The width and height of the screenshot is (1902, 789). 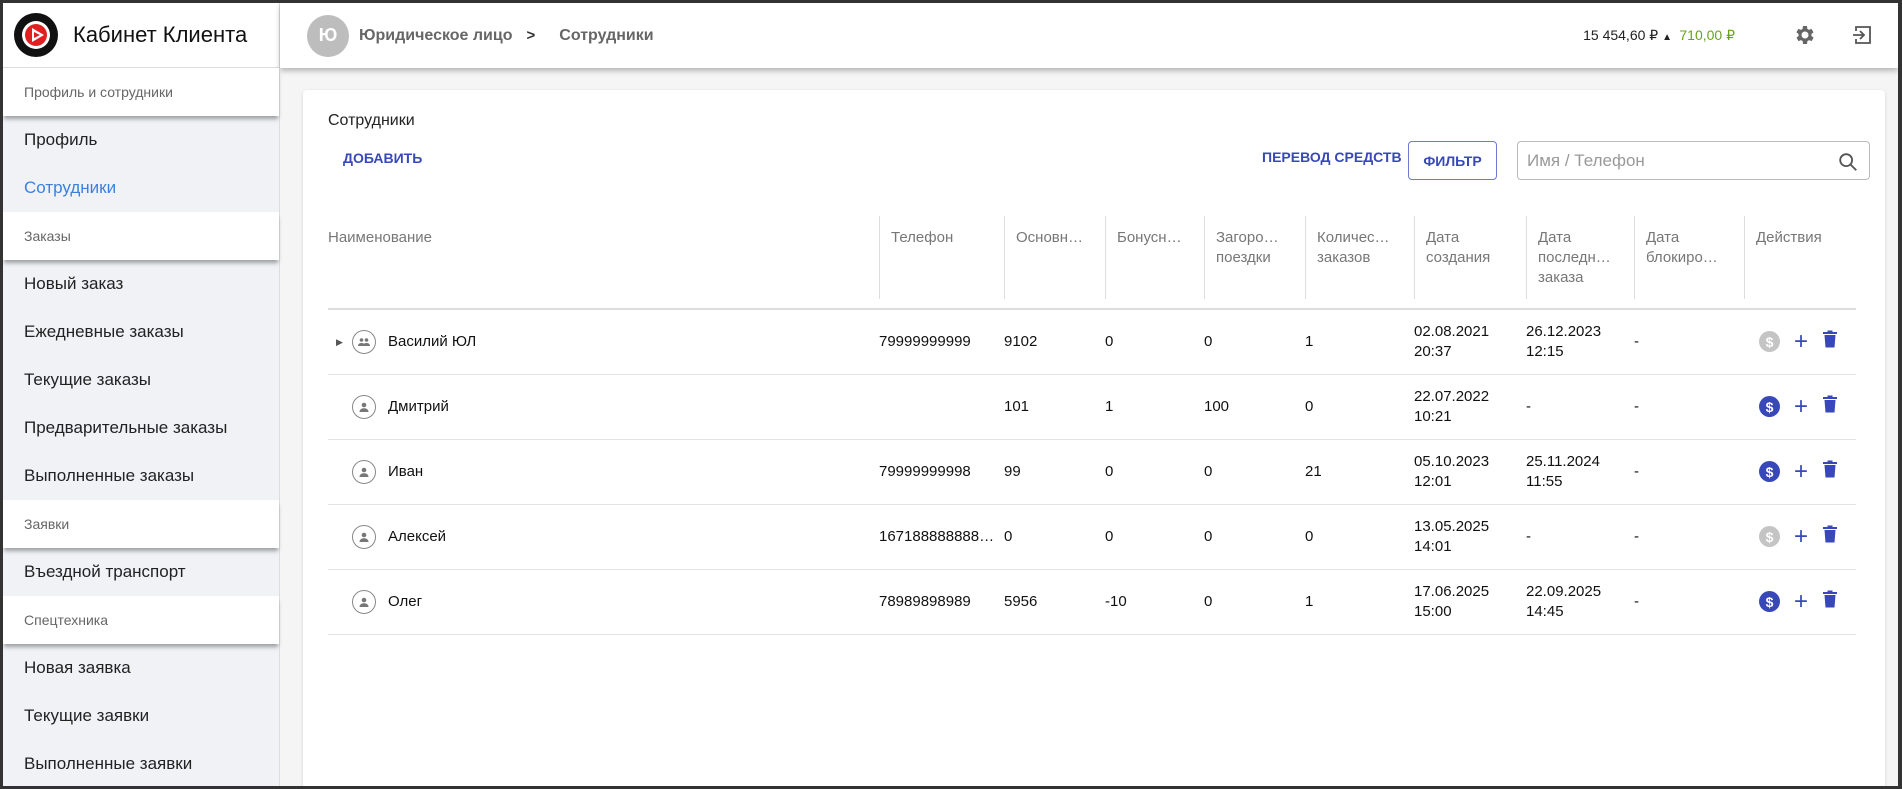 I want to click on employee-name: Иван, so click(x=406, y=471).